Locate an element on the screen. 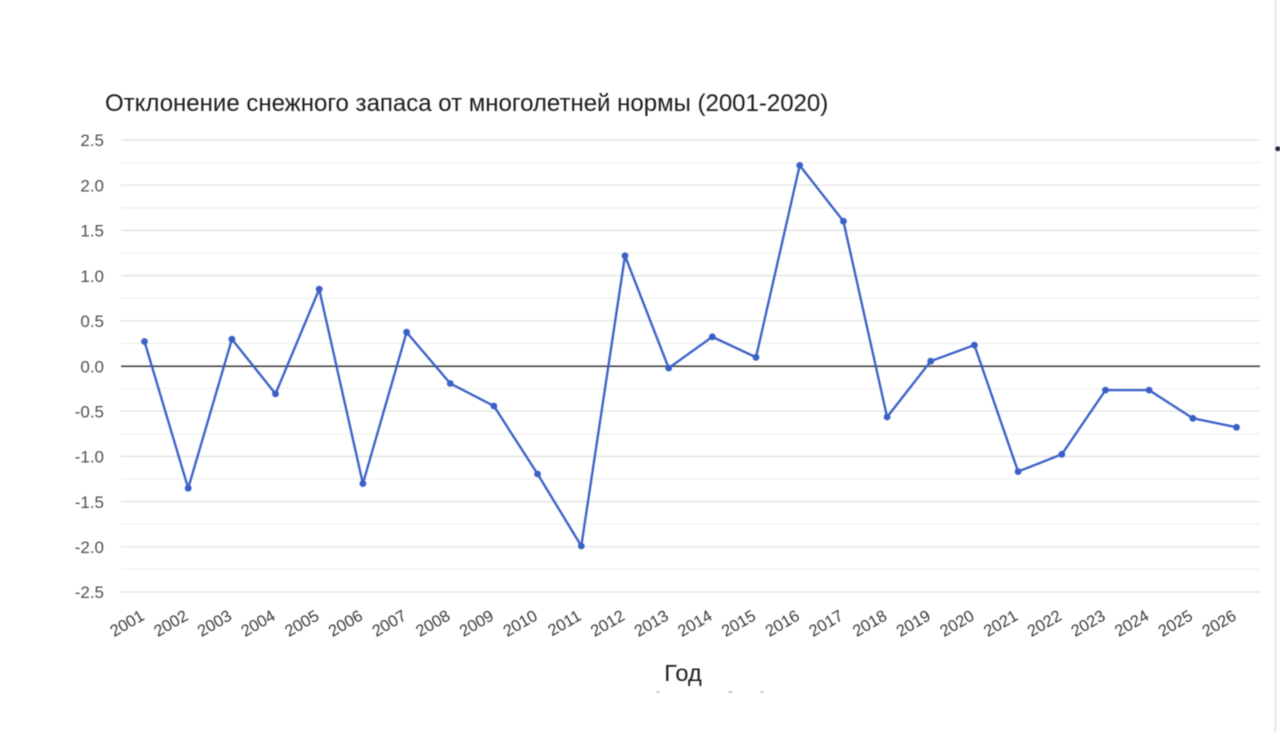  svg-text: Год is located at coordinates (683, 673).